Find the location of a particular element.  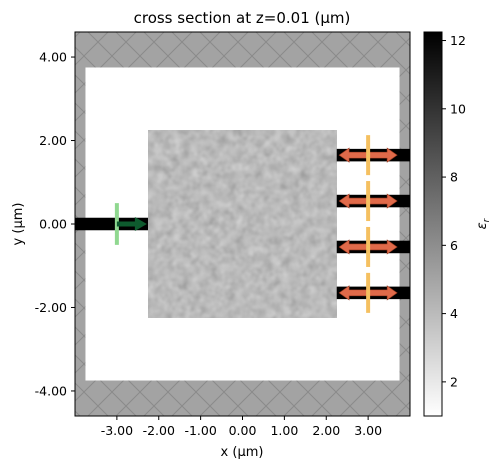

colorbar-tick-label: 12 is located at coordinates (458, 40).